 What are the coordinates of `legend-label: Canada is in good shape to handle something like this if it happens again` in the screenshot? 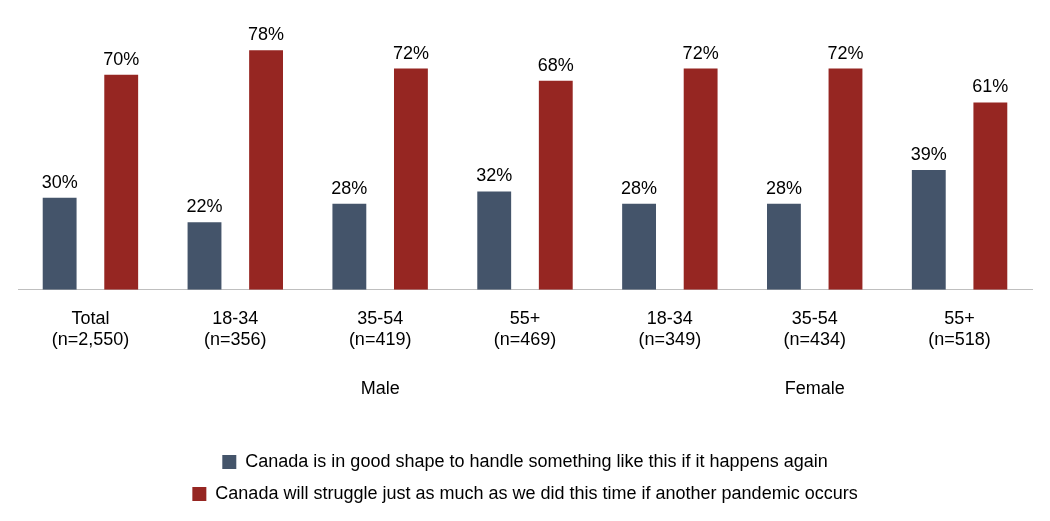 It's located at (536, 460).